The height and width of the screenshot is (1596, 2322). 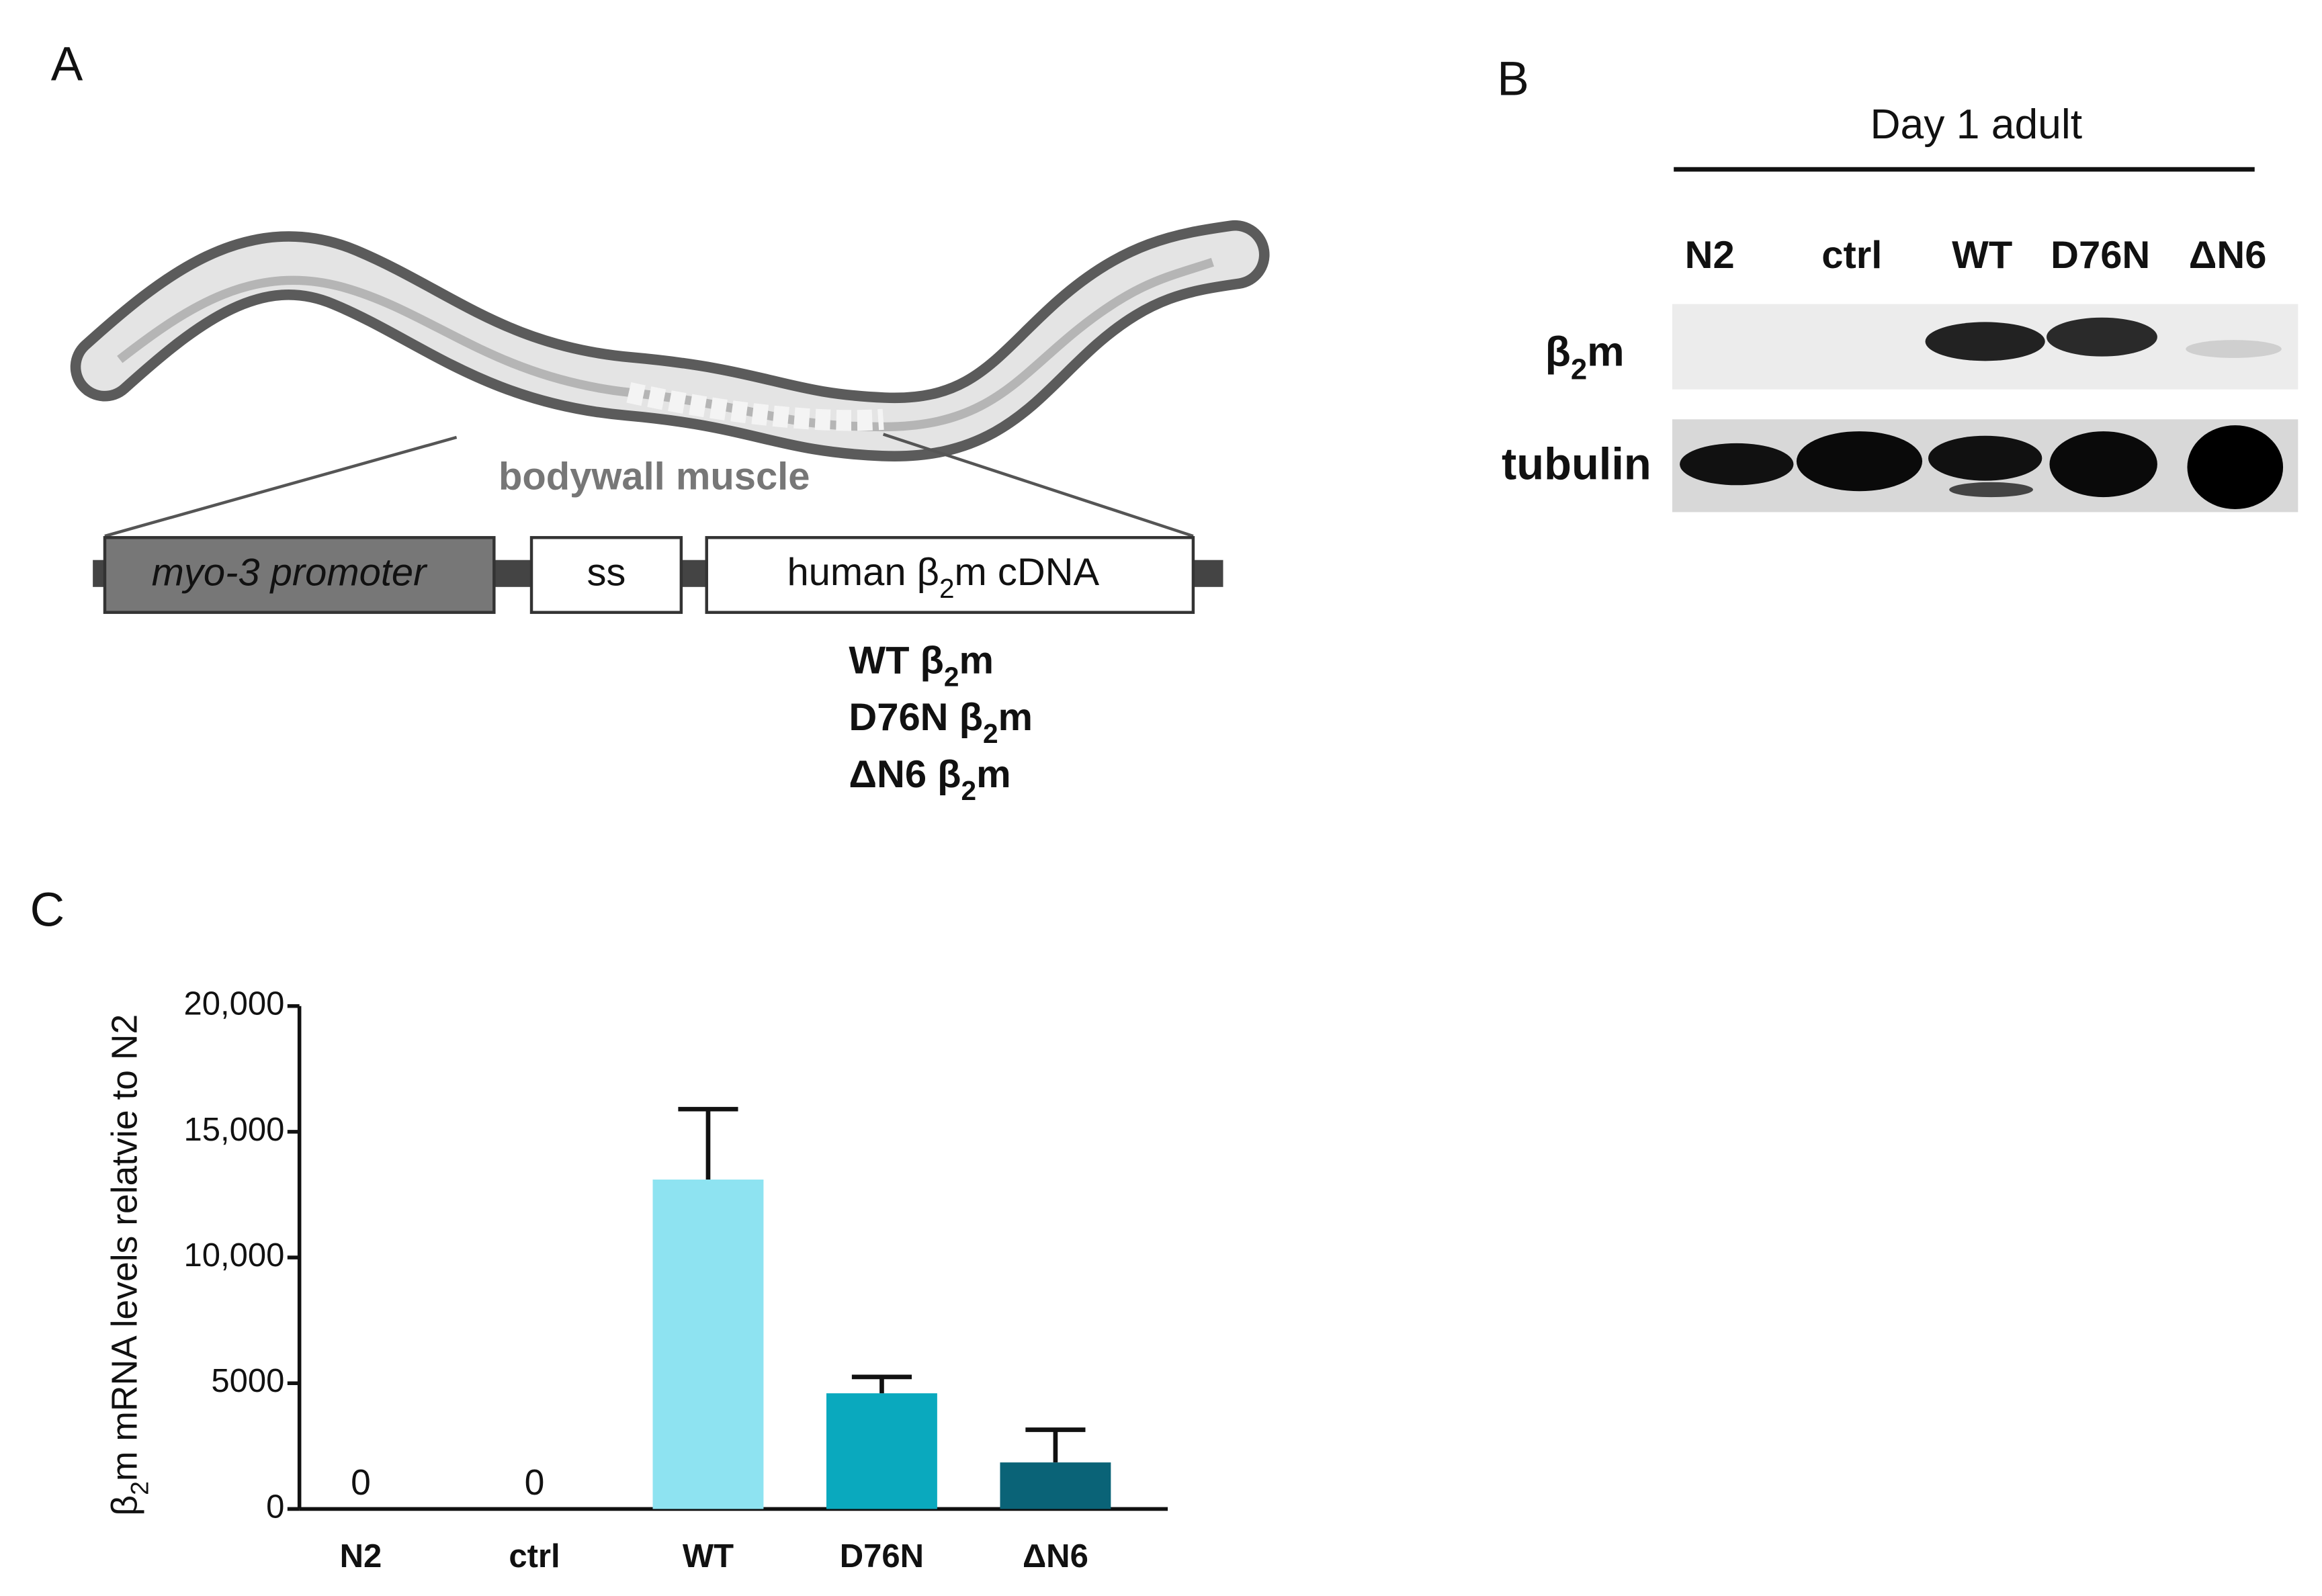 I want to click on worm-drawing, so click(x=670, y=340).